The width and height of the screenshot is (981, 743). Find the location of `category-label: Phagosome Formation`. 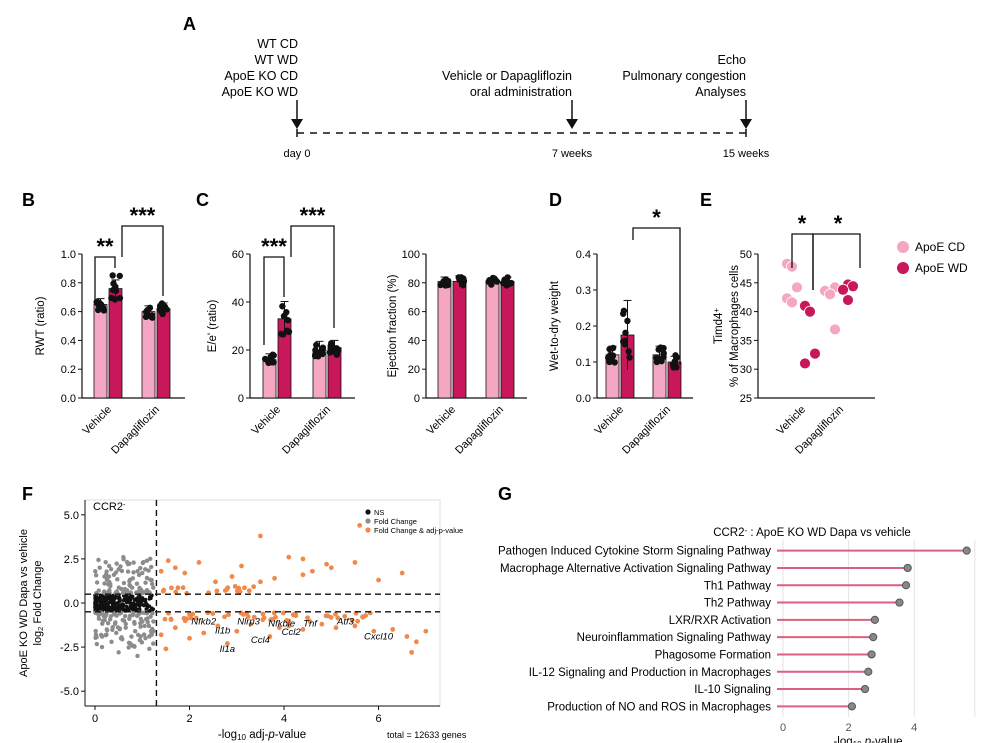

category-label: Phagosome Formation is located at coordinates (713, 655).